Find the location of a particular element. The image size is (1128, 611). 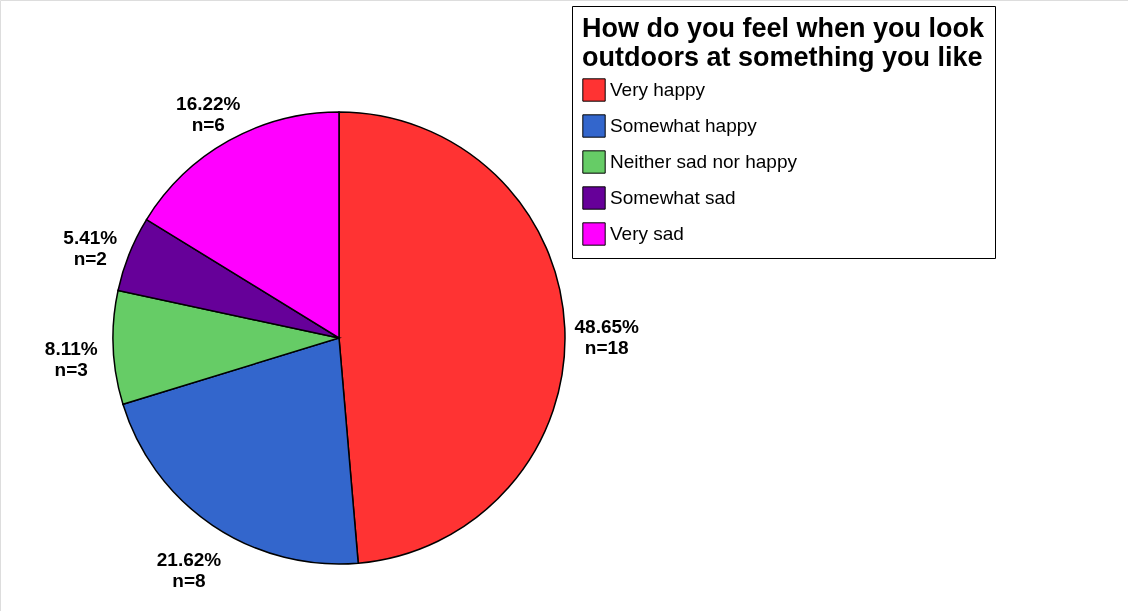

legend-label: Somewhat sad is located at coordinates (673, 197).